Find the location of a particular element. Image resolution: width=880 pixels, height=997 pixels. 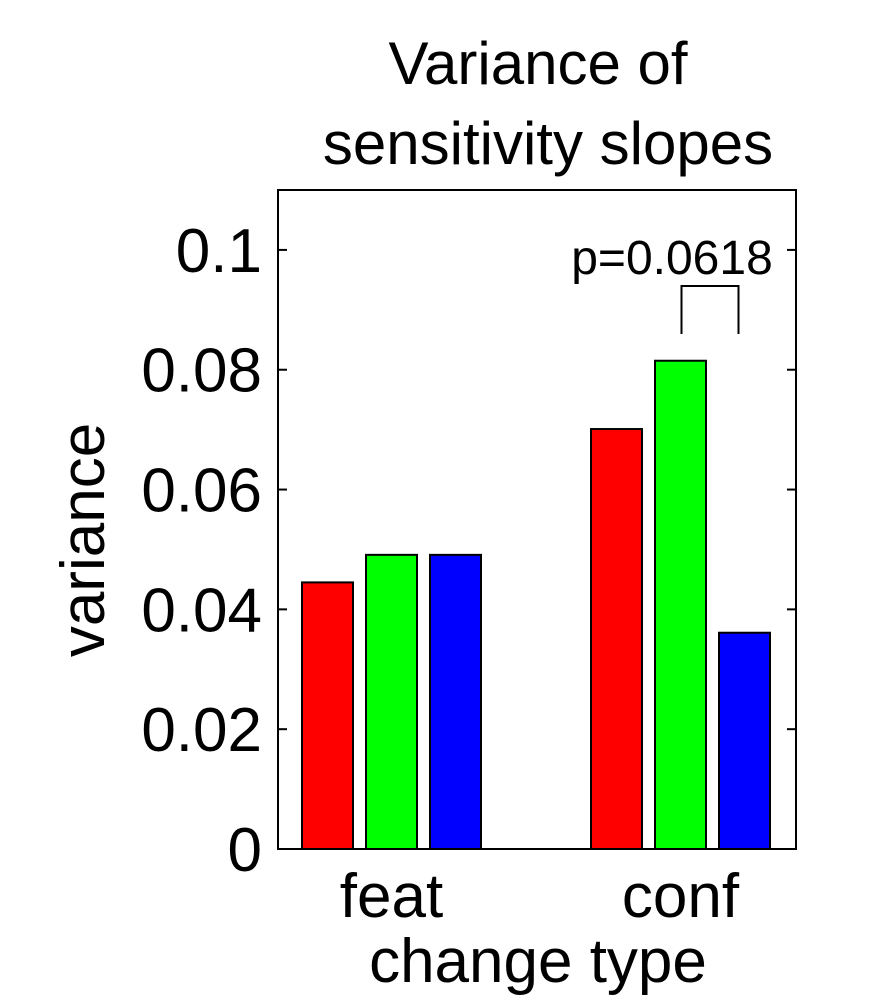

annotation-layer: p=0.0618 is located at coordinates (672, 283).